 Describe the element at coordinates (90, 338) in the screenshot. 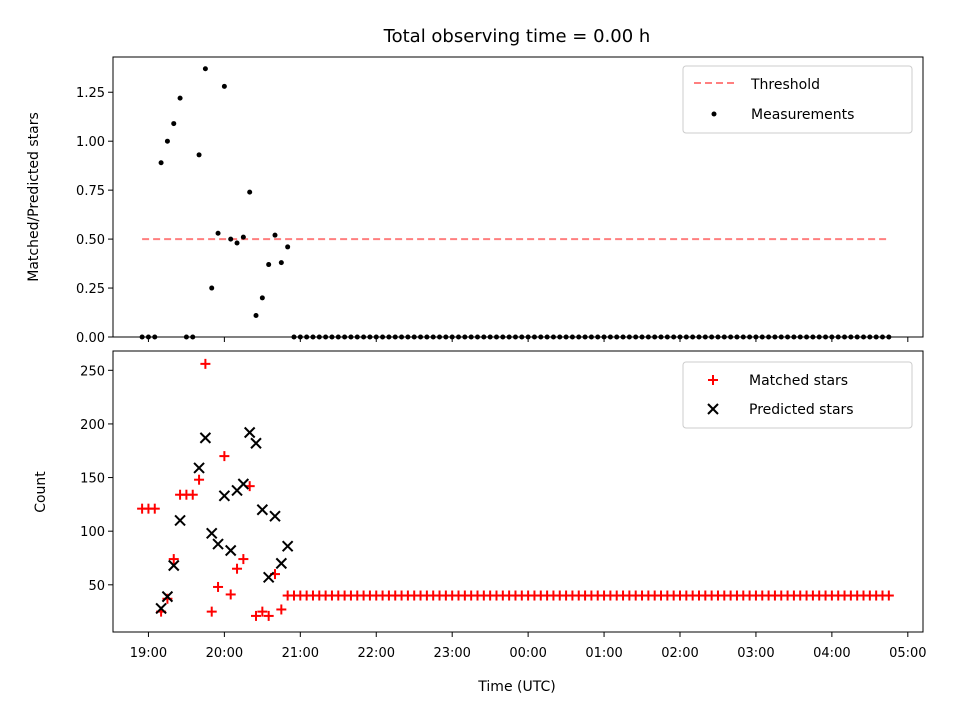

I see `top-y-tick-label: 0.00` at that location.